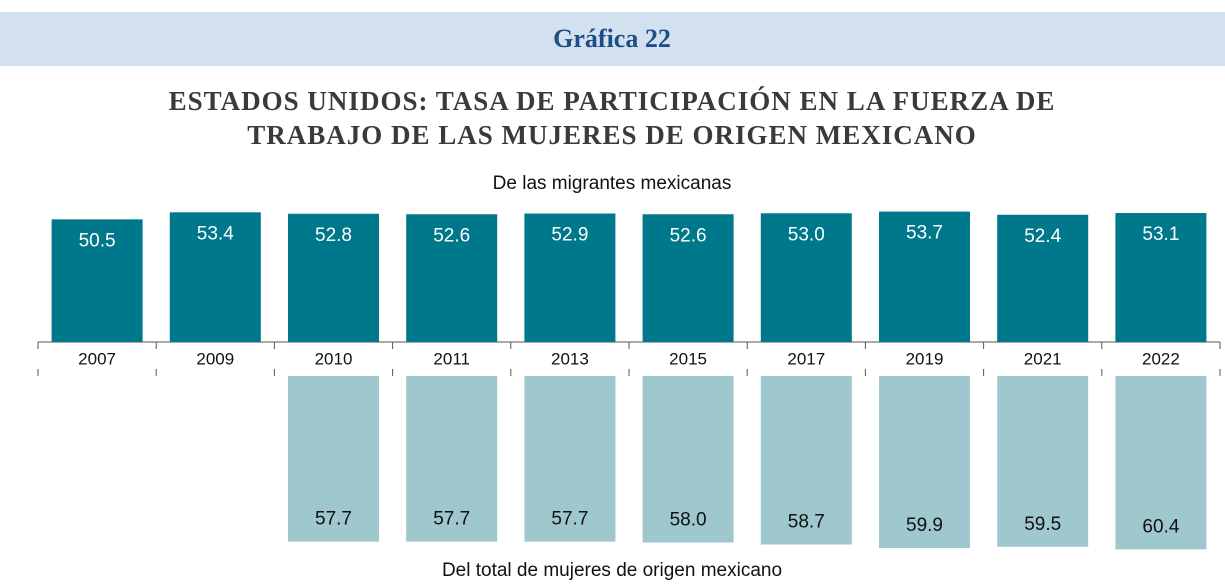 The image size is (1225, 584). I want to click on x-tick-label: 2017, so click(806, 358).